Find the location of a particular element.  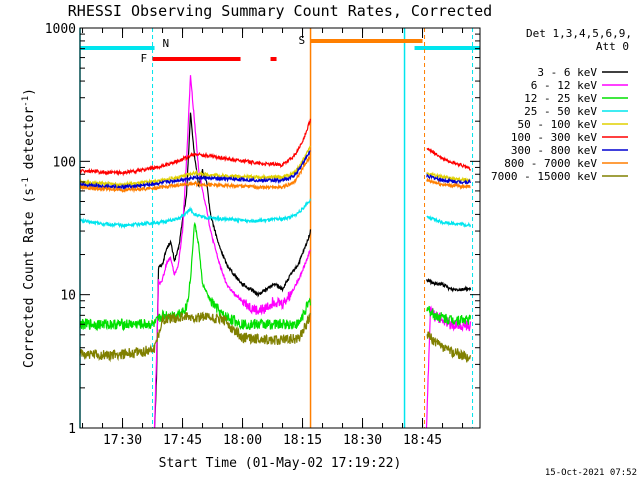

x-tick-label: 18:30 is located at coordinates (362, 440).